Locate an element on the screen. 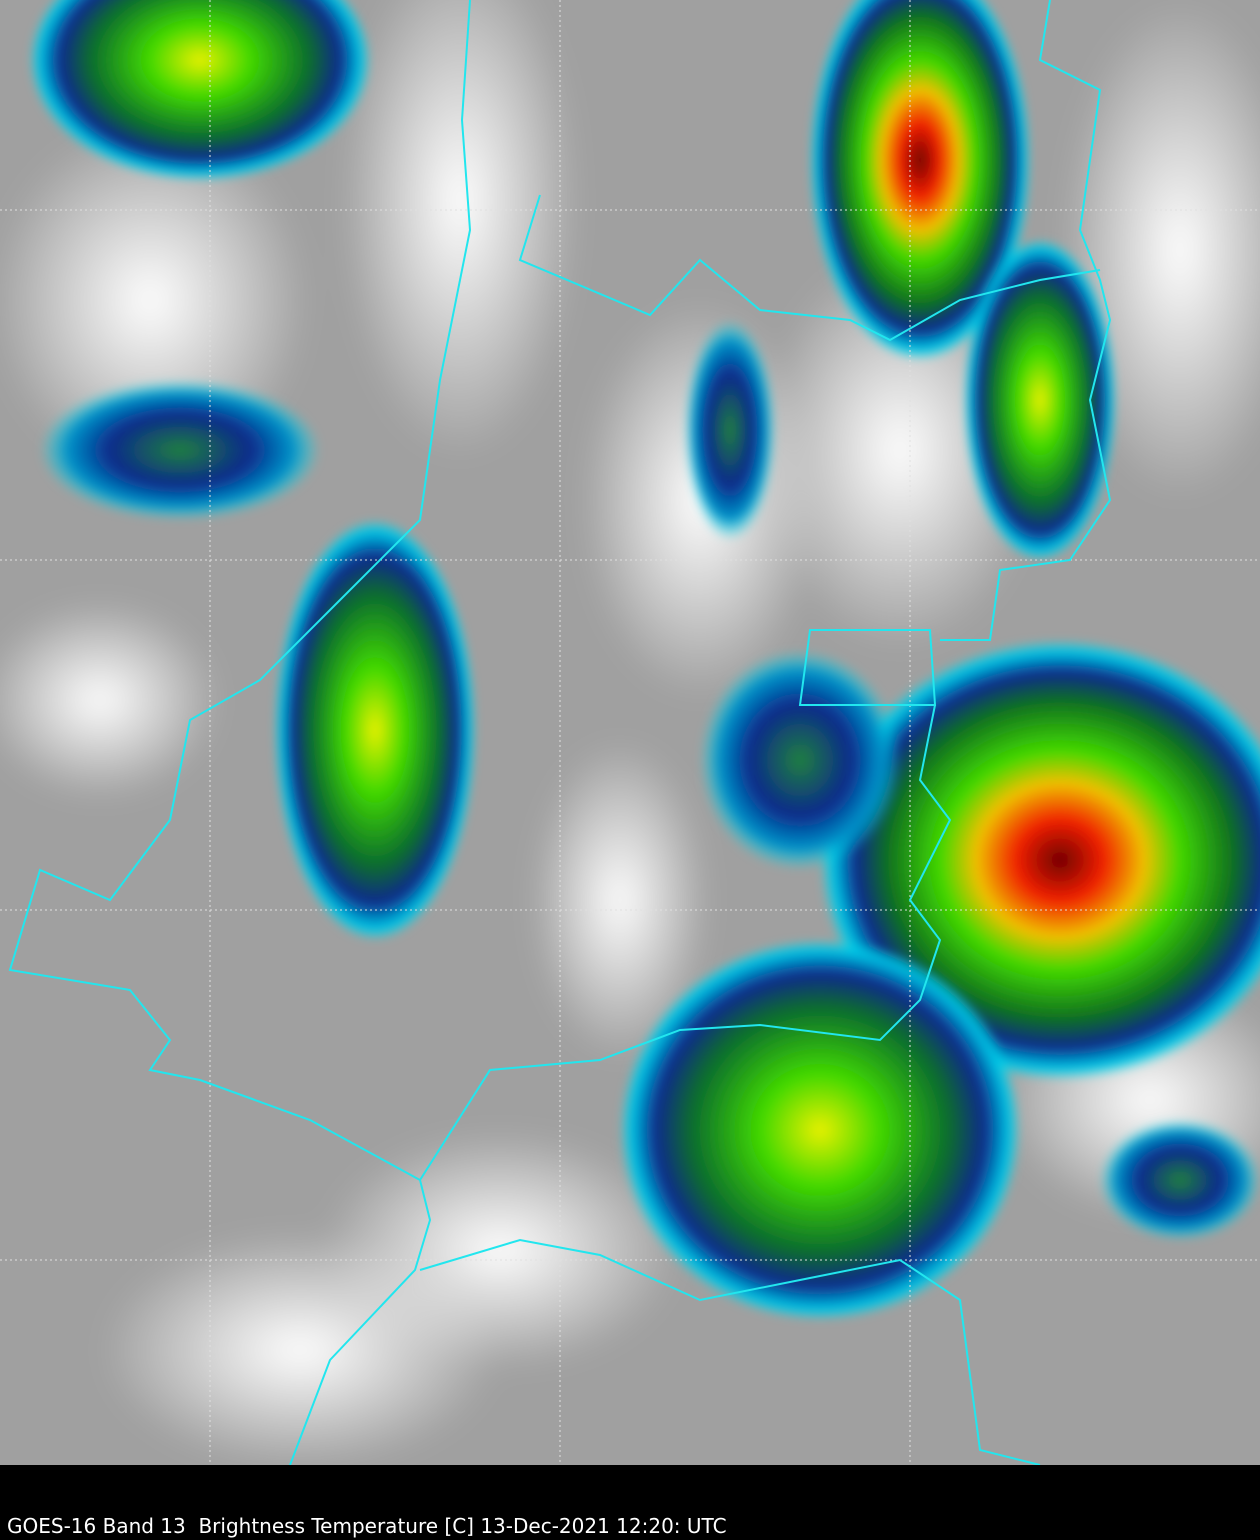 The width and height of the screenshot is (1260, 1540). storm-cell-central is located at coordinates (730, 430).